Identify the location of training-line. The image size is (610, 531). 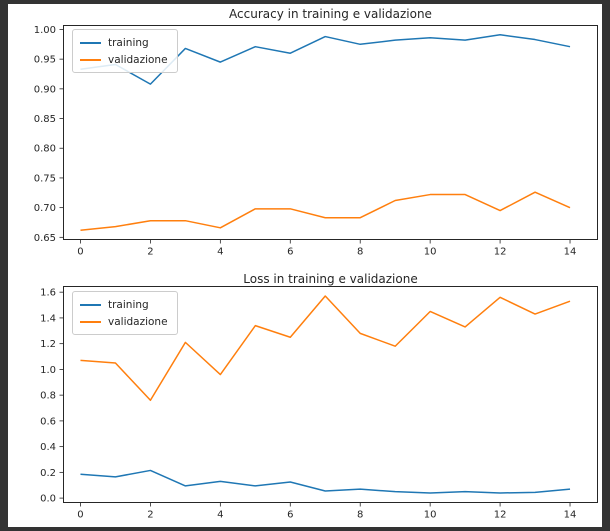
(325, 481).